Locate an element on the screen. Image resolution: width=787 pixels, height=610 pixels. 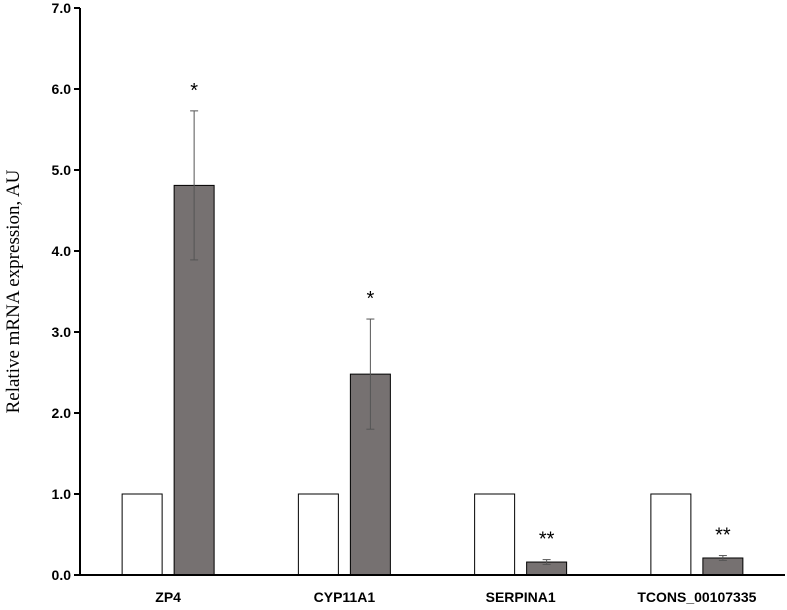
y-tick-label: 1.0 is located at coordinates (62, 494).